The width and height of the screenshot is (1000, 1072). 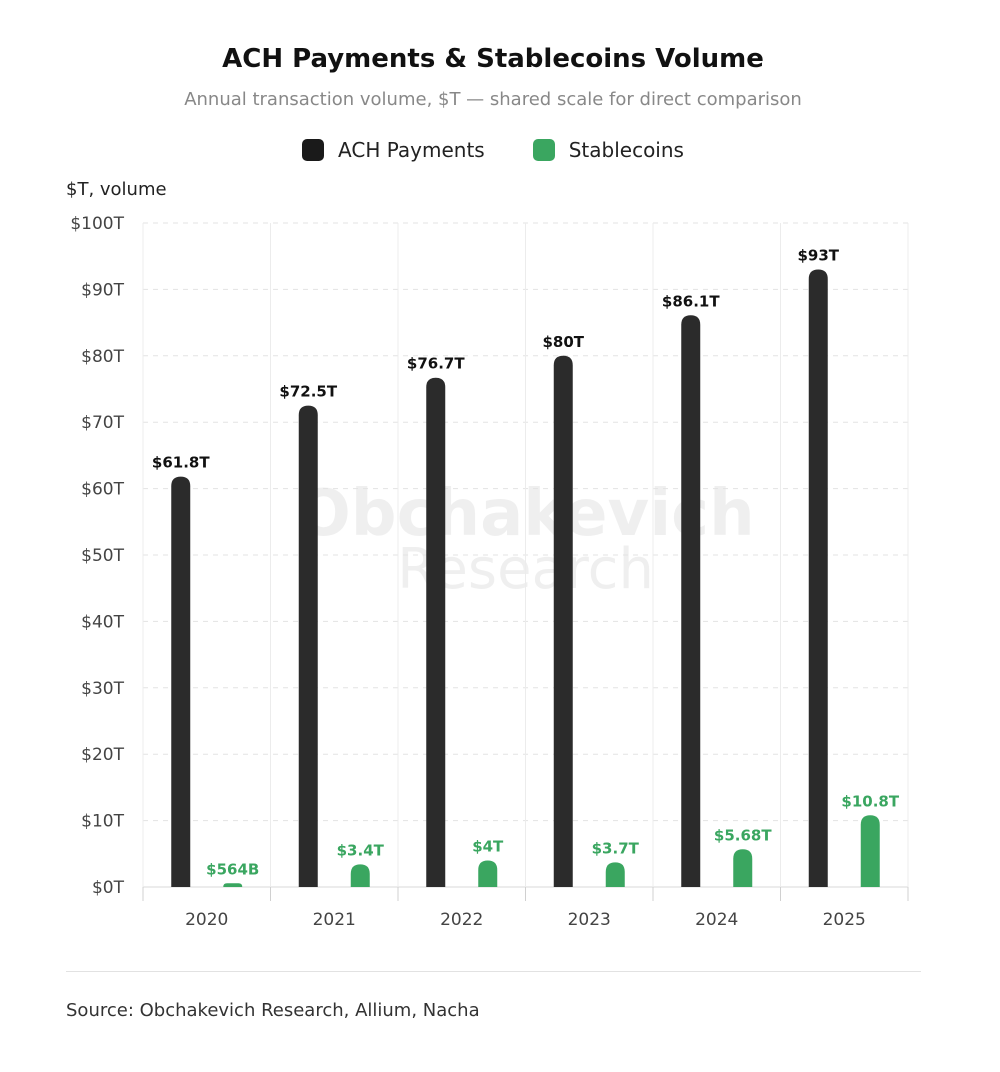 What do you see at coordinates (461, 920) in the screenshot?
I see `x-tick-label: 2022` at bounding box center [461, 920].